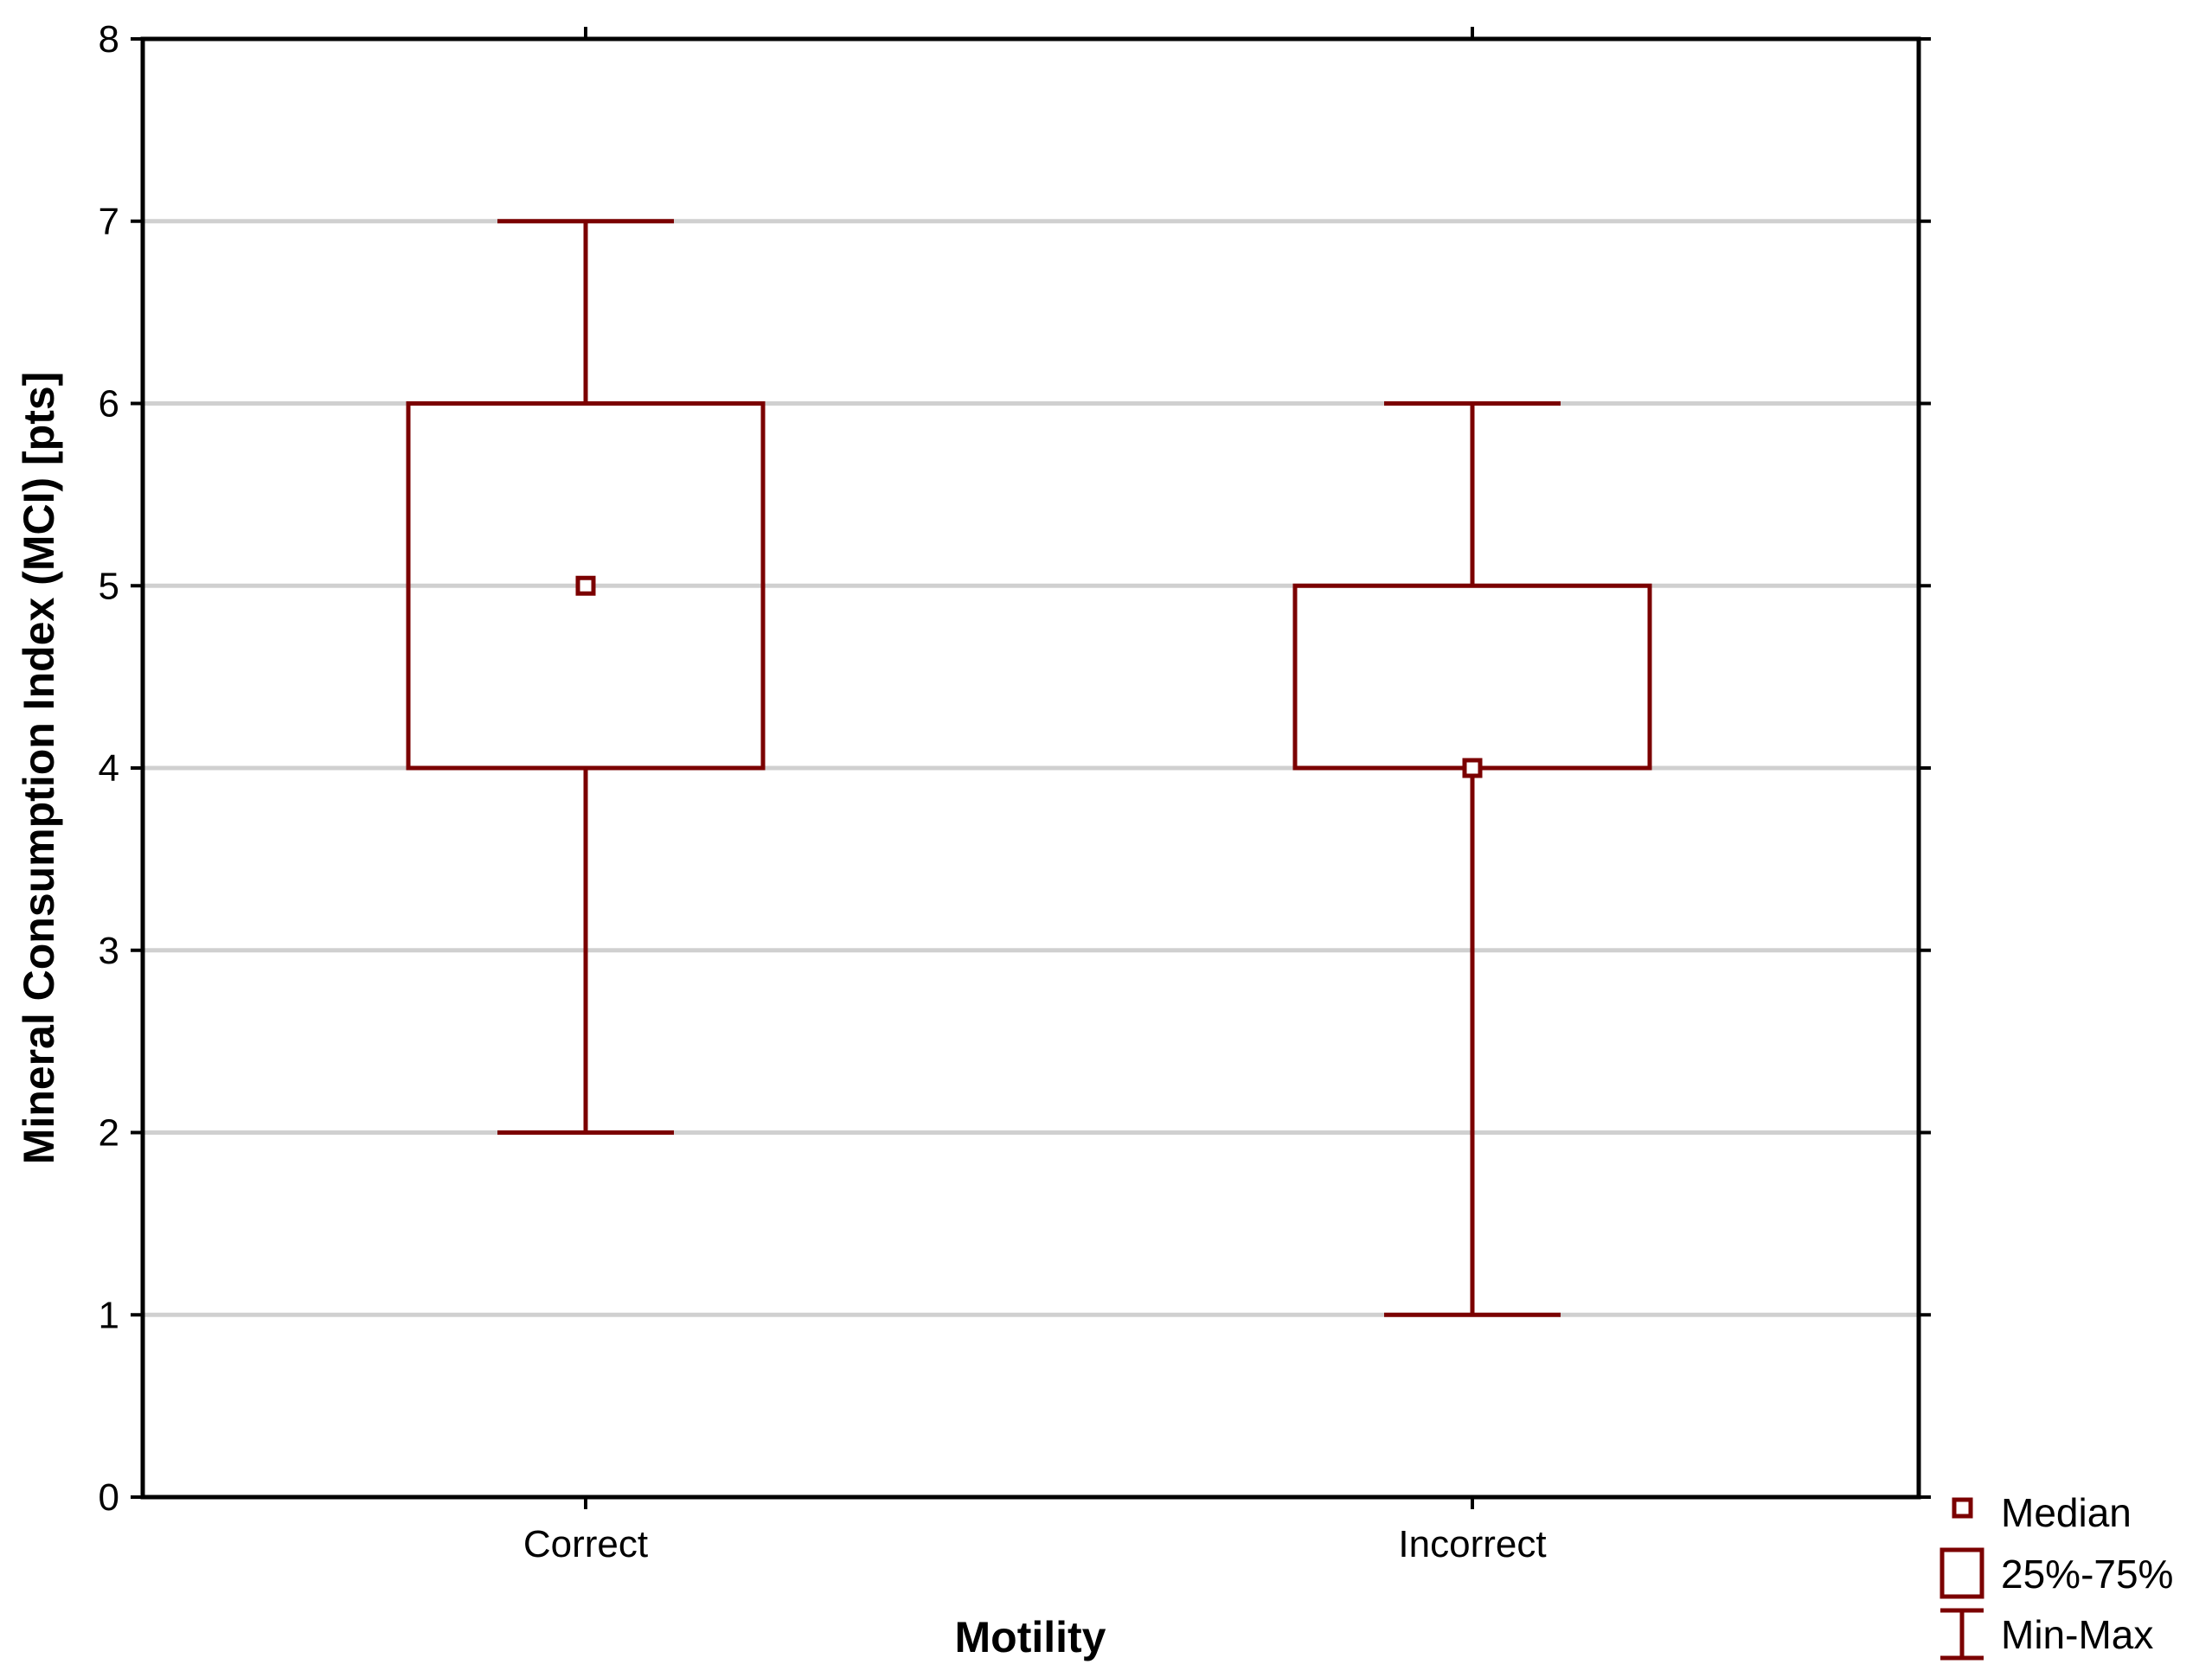 The height and width of the screenshot is (1677, 2212). What do you see at coordinates (1962, 1573) in the screenshot?
I see `legend-iqr-icon` at bounding box center [1962, 1573].